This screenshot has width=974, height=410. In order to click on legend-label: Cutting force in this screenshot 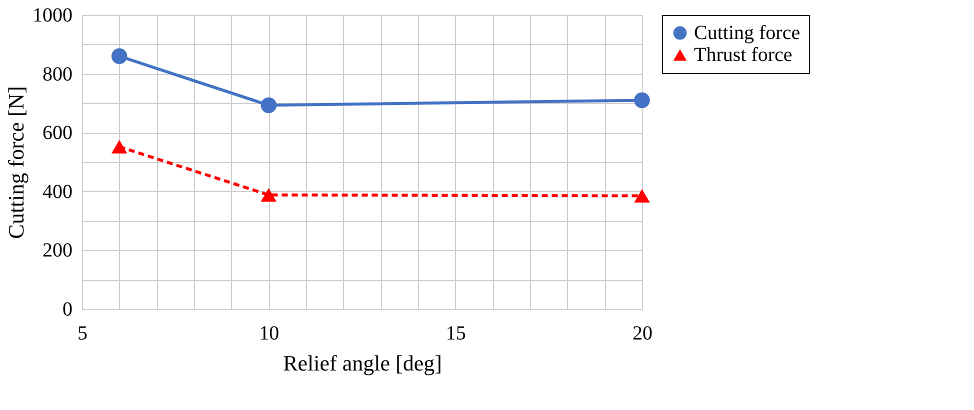, I will do `click(747, 33)`.